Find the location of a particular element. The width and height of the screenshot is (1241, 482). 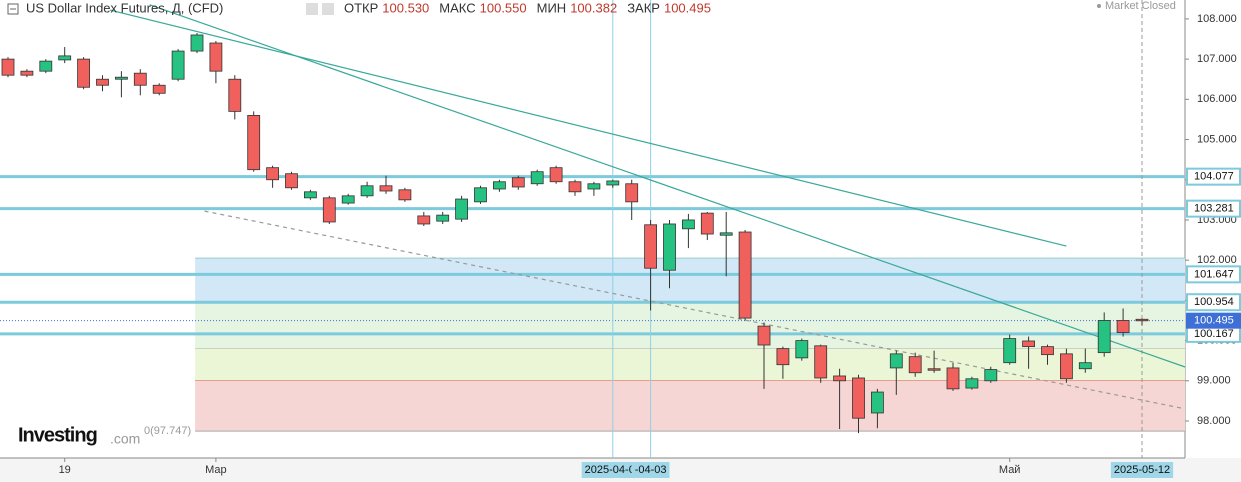

x-tick-label: 2025-05-12 is located at coordinates (1142, 470).